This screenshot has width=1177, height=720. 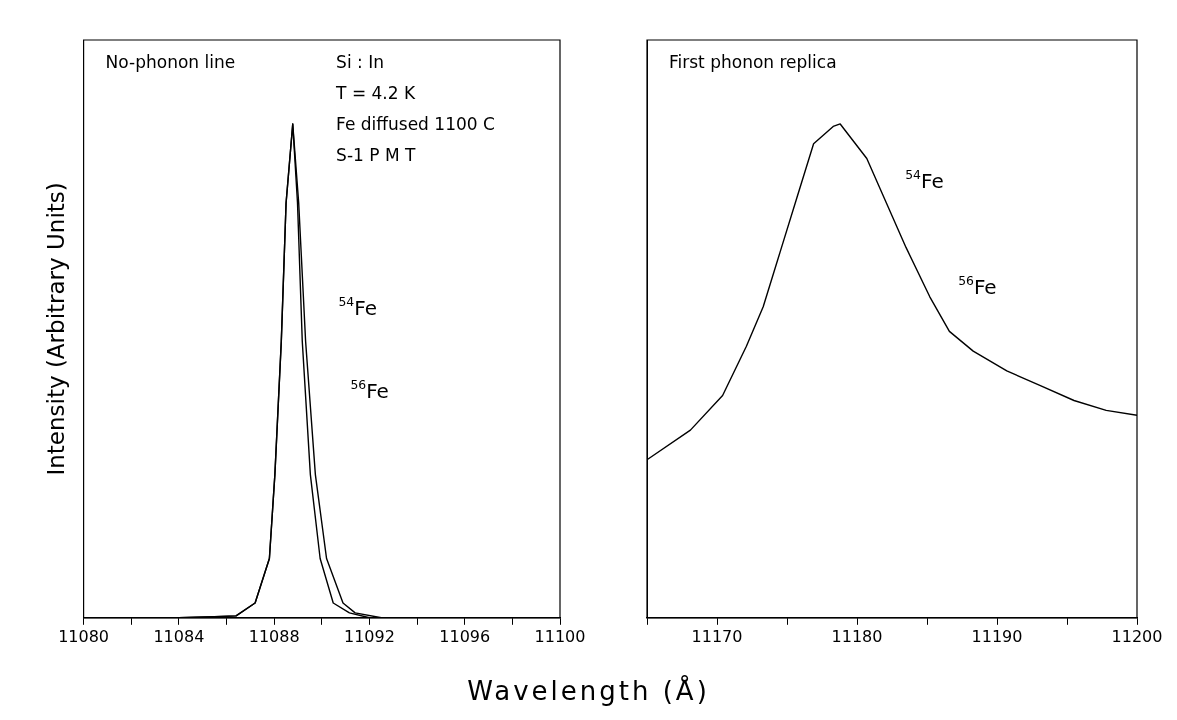 What do you see at coordinates (55, 329) in the screenshot?
I see `y-axis-title: Intensity (Arbitrary Units)` at bounding box center [55, 329].